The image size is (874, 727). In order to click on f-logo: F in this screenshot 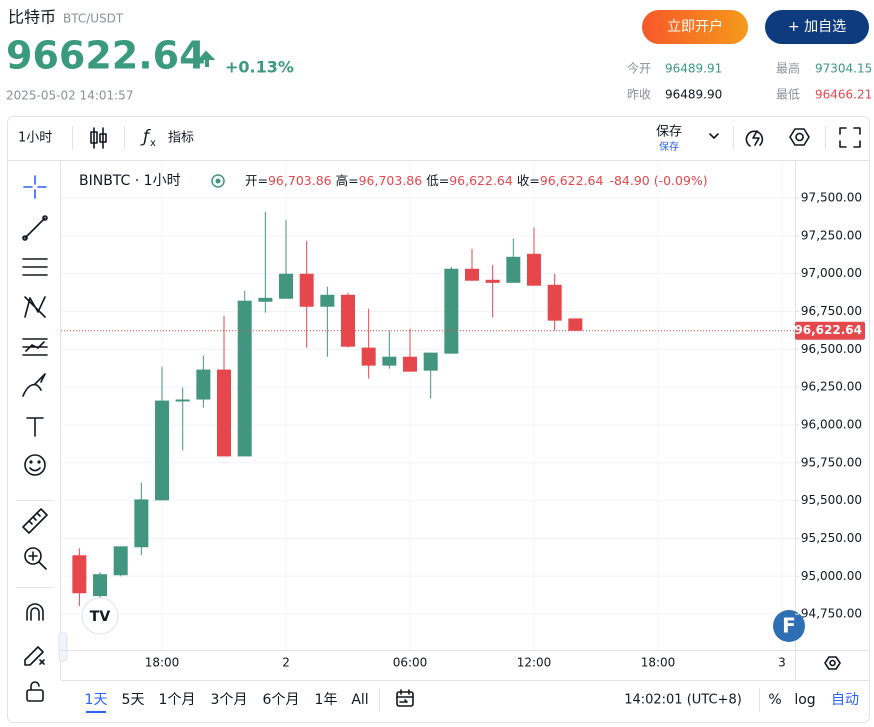, I will do `click(789, 626)`.